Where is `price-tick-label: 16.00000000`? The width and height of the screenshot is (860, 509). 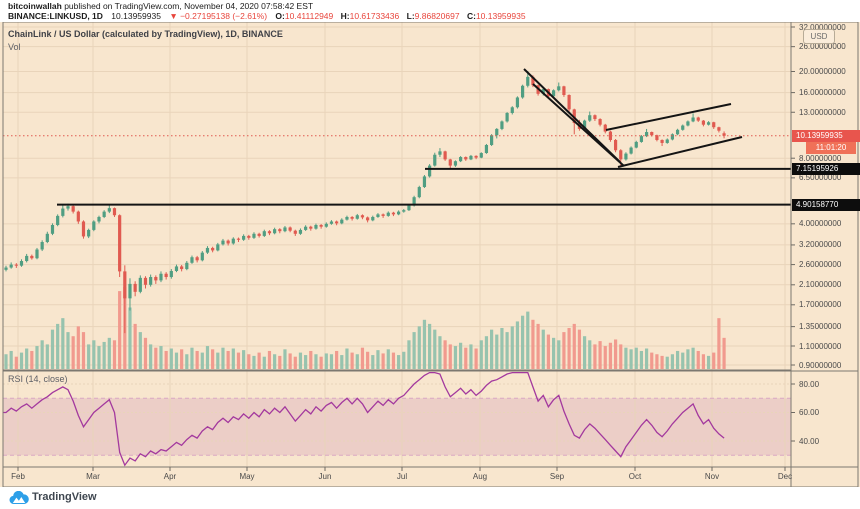
price-tick-label: 16.00000000 is located at coordinates (822, 93).